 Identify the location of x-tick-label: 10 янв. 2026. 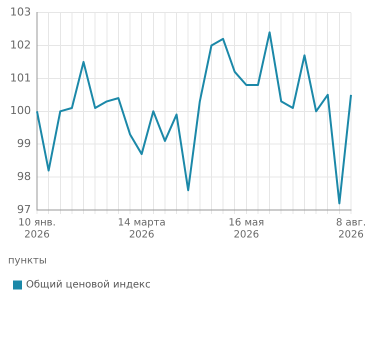
(37, 229).